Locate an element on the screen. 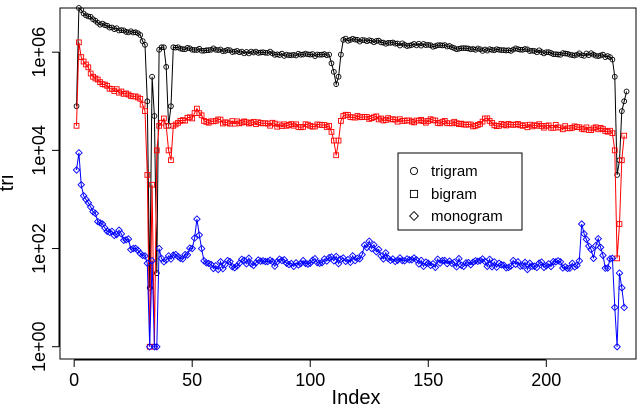 This screenshot has width=640, height=410. legend-marker-diamond is located at coordinates (414, 216).